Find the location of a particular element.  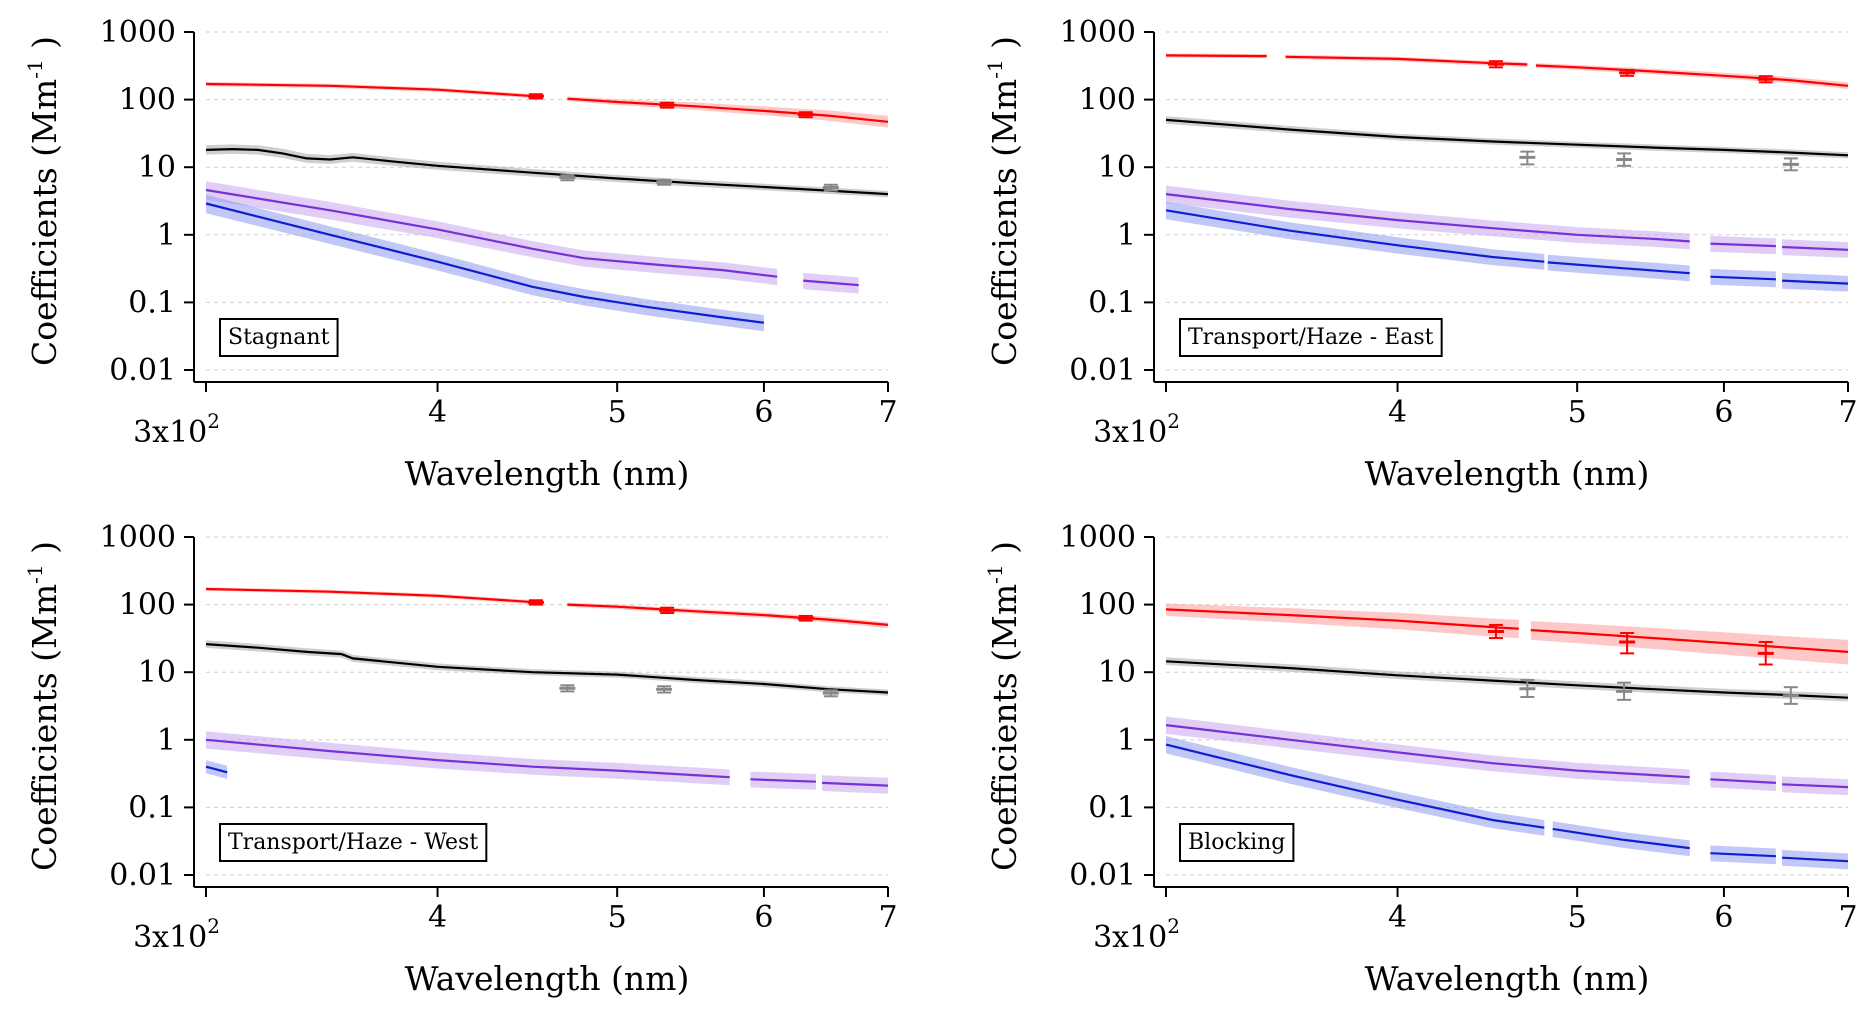

panel-label-box: Blocking is located at coordinates (1237, 842).